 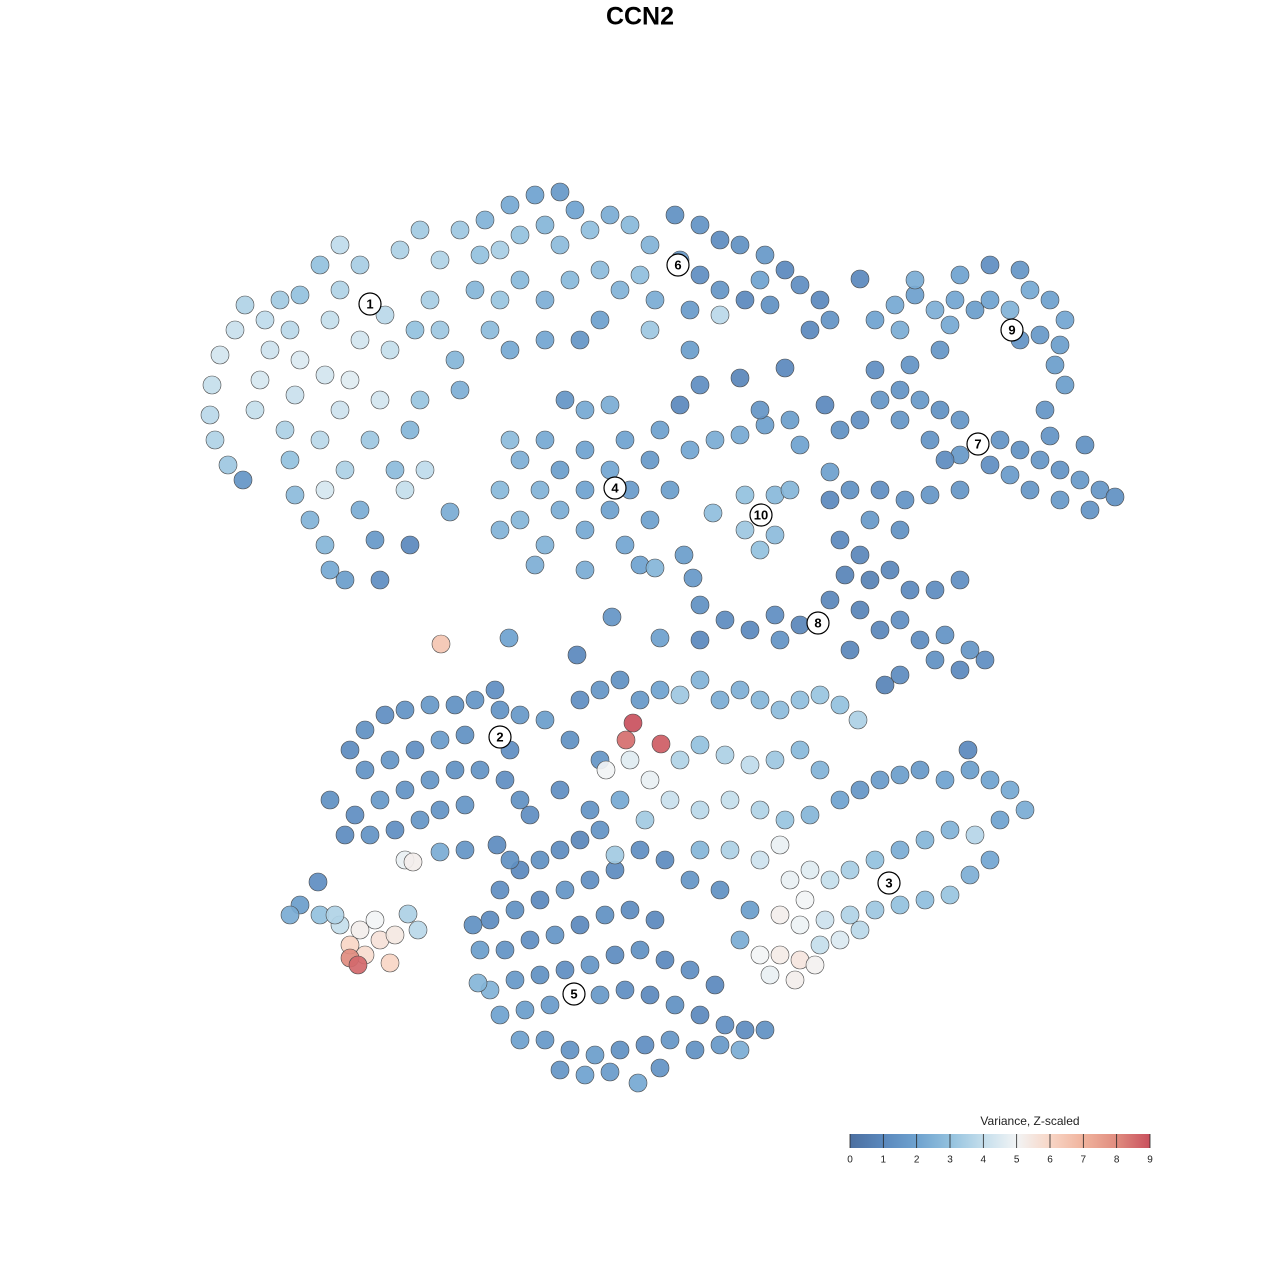 What do you see at coordinates (1117, 1160) in the screenshot?
I see `colorbar-tick-label: 8` at bounding box center [1117, 1160].